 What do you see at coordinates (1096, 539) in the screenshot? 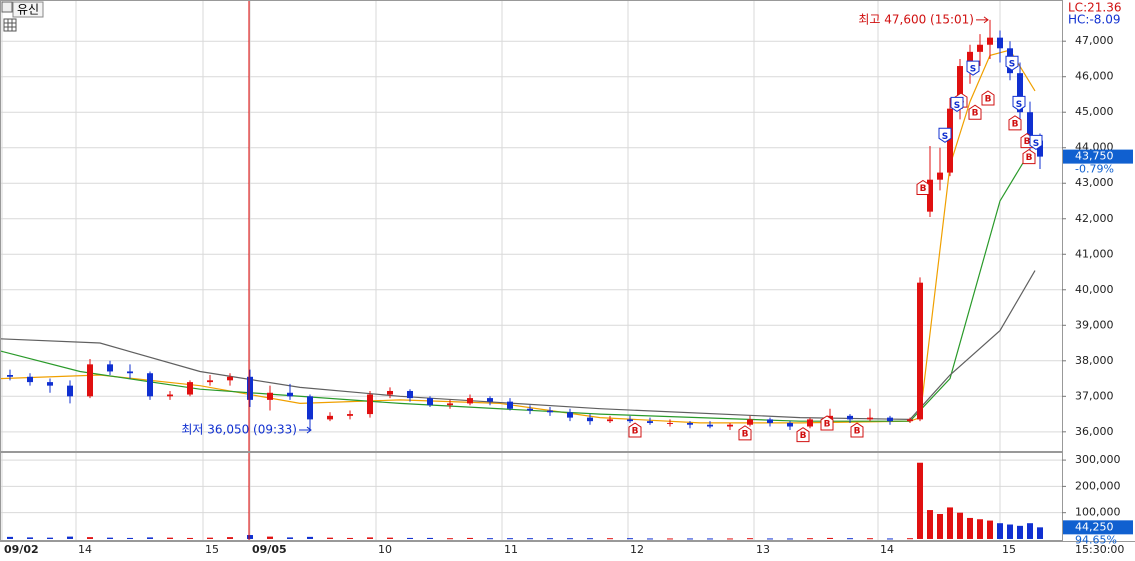
I see `ratio-label: 94.65%` at bounding box center [1096, 539].